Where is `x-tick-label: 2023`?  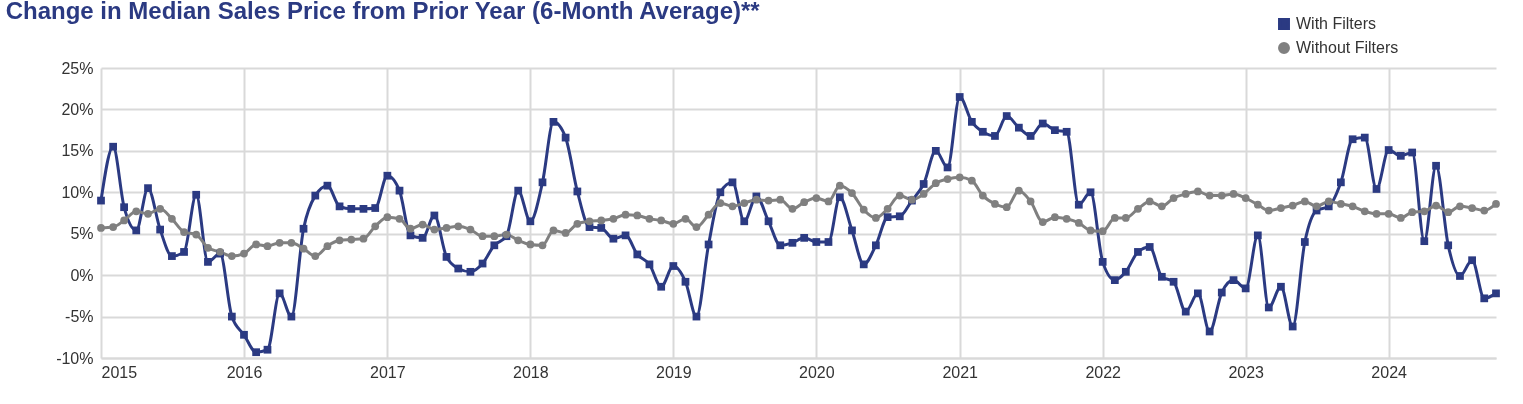 x-tick-label: 2023 is located at coordinates (1246, 372).